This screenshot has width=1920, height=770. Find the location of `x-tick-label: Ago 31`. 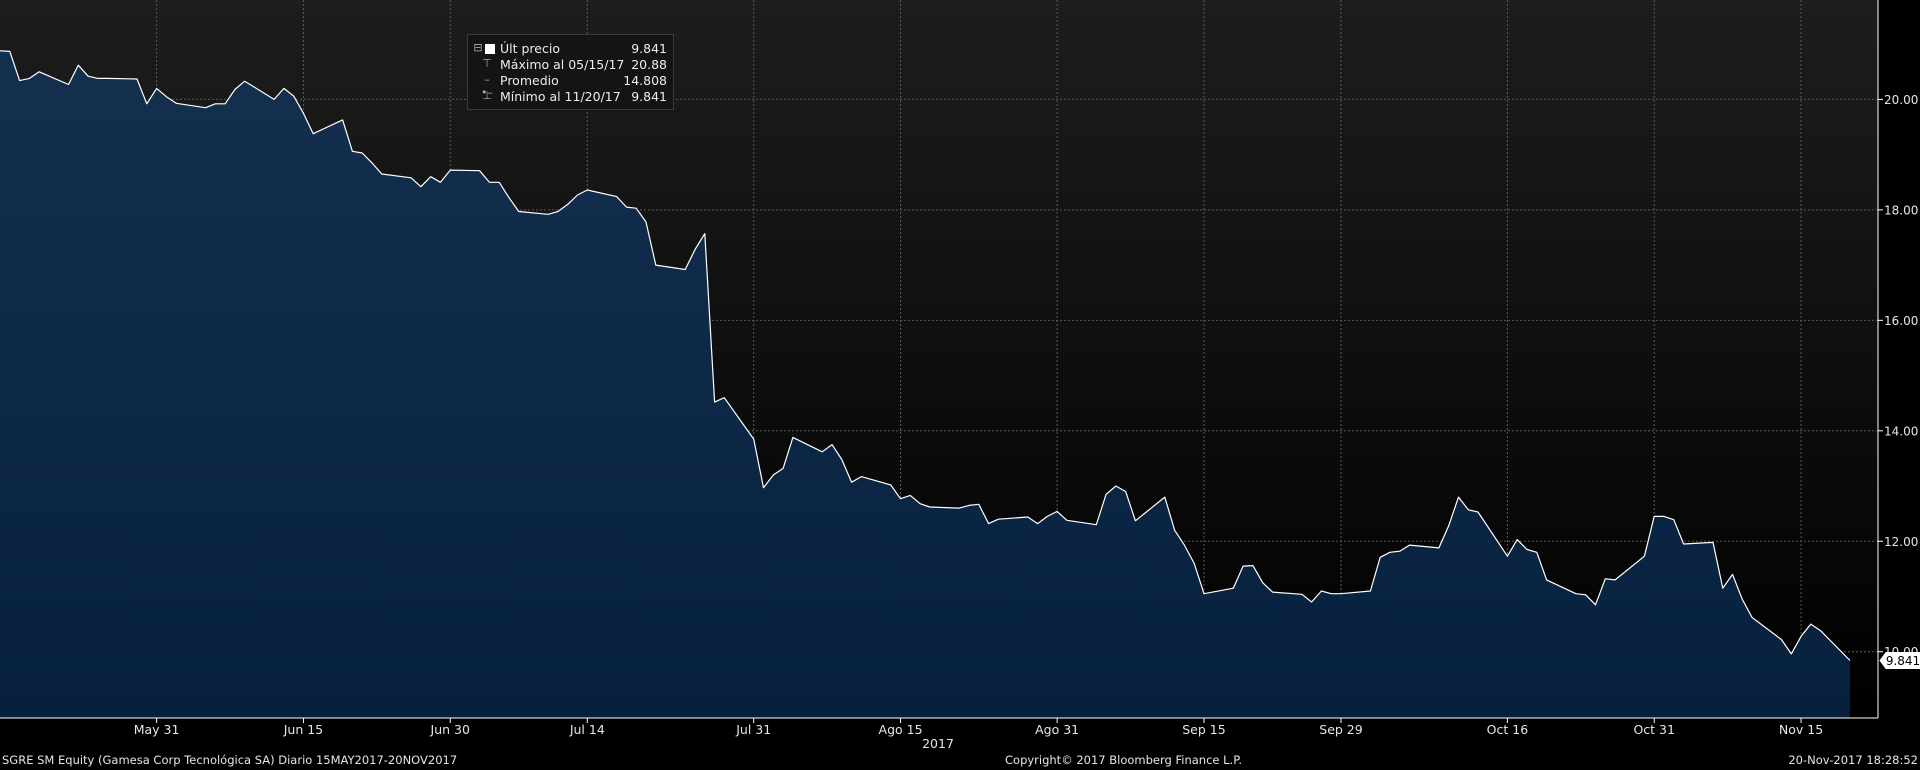

x-tick-label: Ago 31 is located at coordinates (1057, 729).